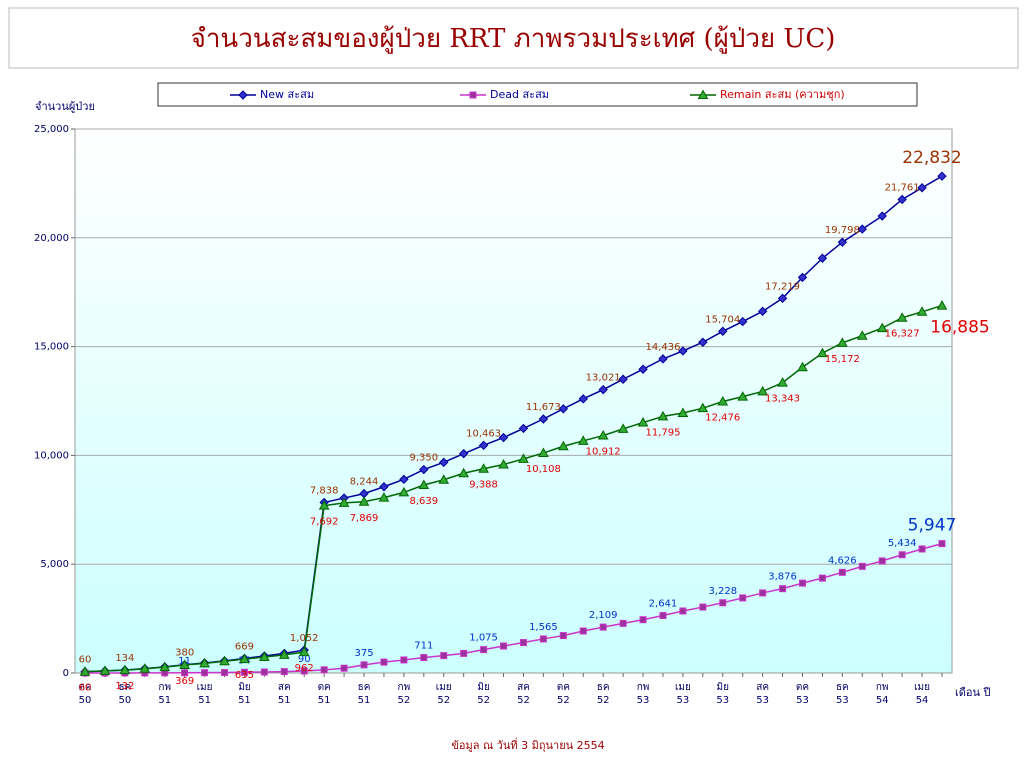 This screenshot has height=772, width=1024. What do you see at coordinates (683, 694) in the screenshot?
I see `x-tick-label: เมย 53` at bounding box center [683, 694].